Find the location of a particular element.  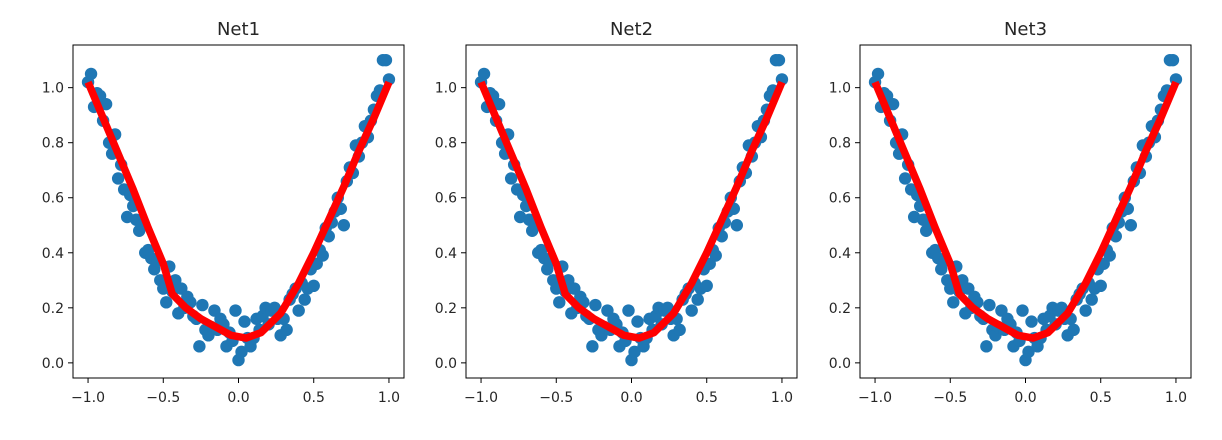

chart-title: Net3 is located at coordinates (1025, 29).